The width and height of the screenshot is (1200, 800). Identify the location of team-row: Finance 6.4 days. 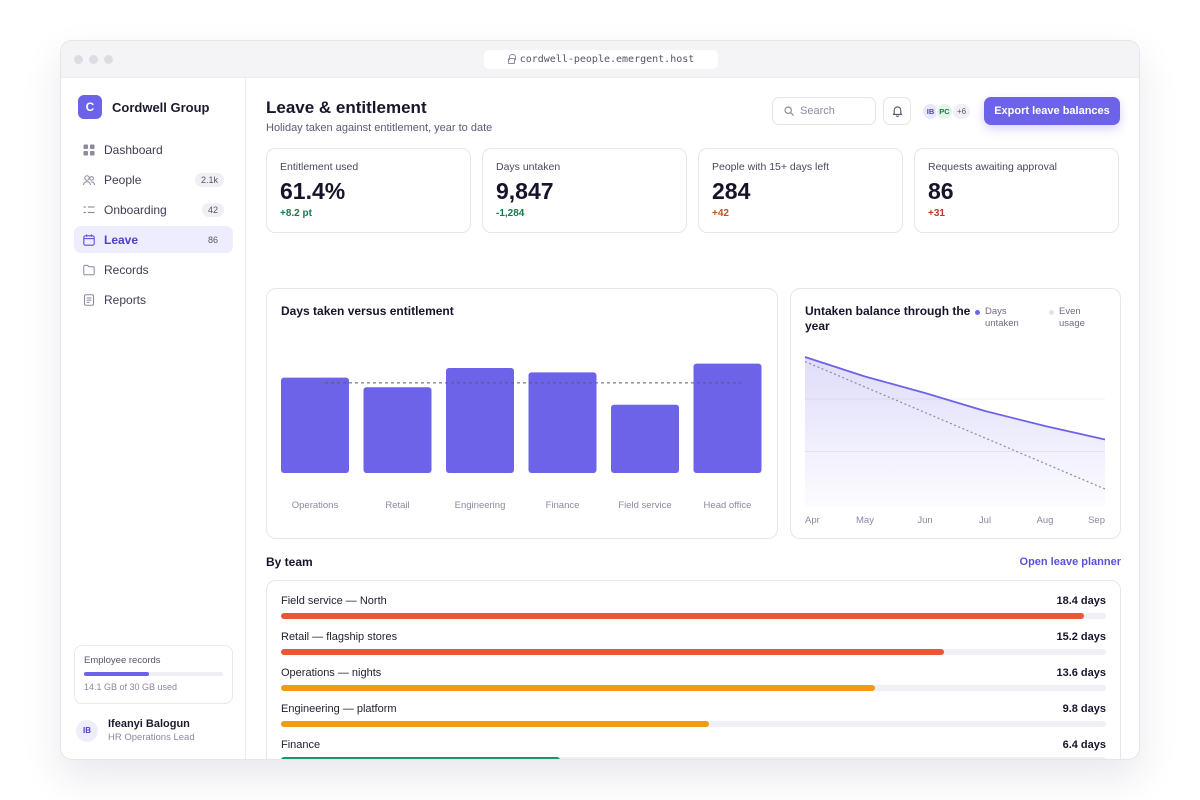
(693, 749).